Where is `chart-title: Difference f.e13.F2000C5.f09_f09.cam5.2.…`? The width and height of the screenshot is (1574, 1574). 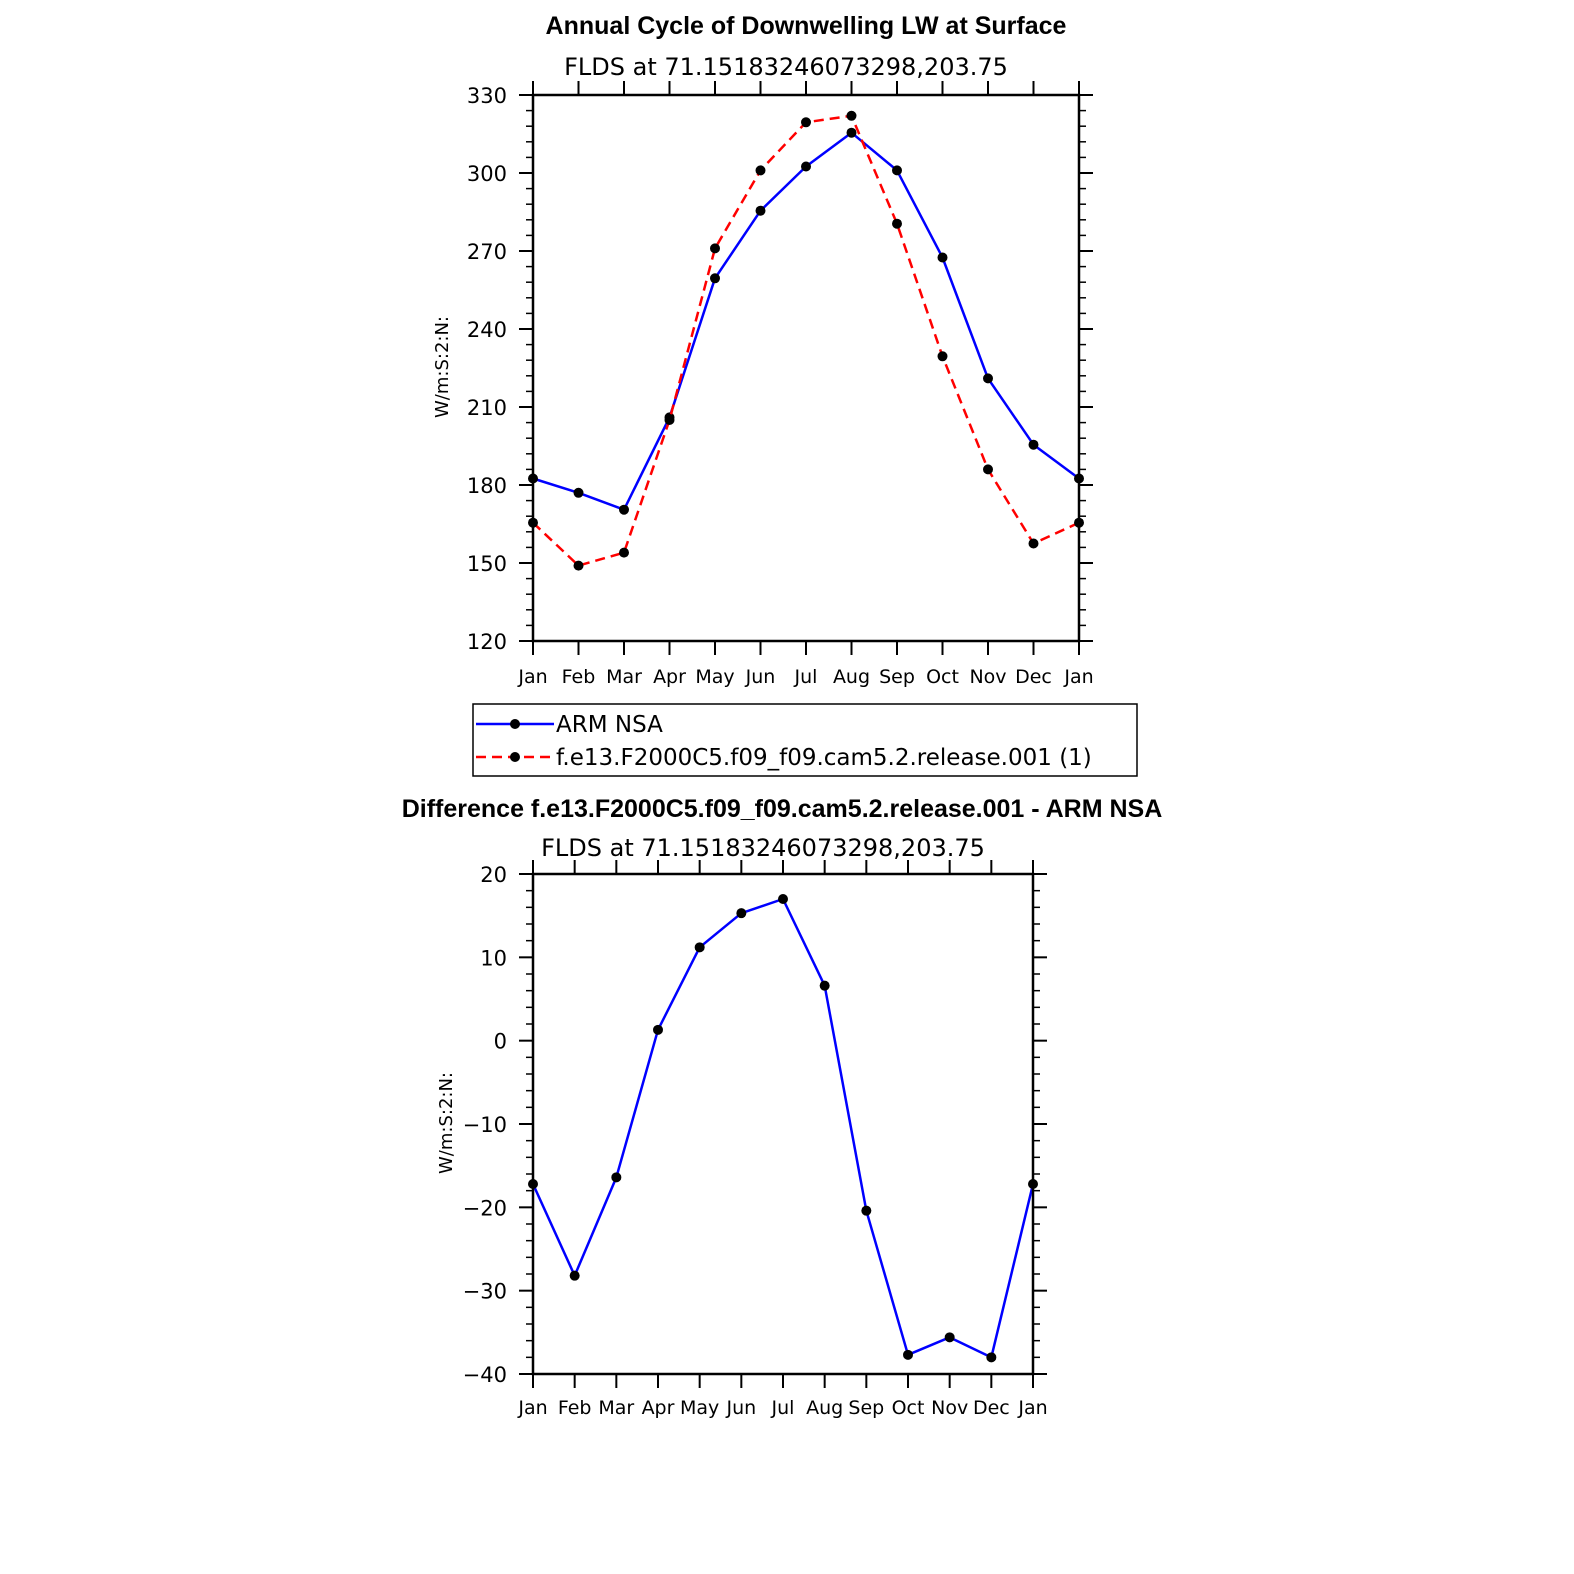
chart-title: Difference f.e13.F2000C5.f09_f09.cam5.2.… is located at coordinates (782, 809).